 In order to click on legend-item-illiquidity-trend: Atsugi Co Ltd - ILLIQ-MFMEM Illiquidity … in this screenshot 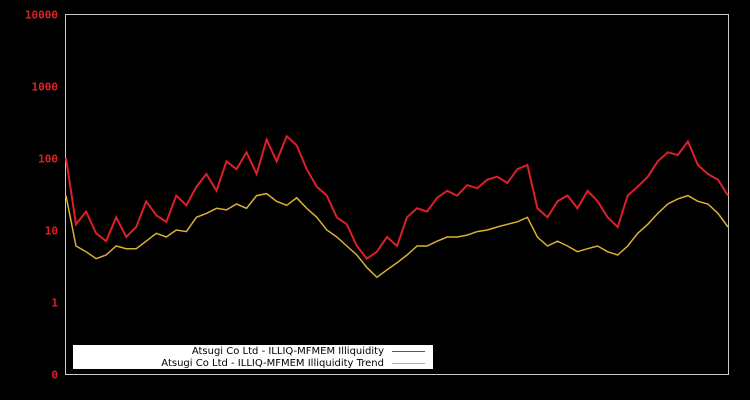, I will do `click(293, 363)`.